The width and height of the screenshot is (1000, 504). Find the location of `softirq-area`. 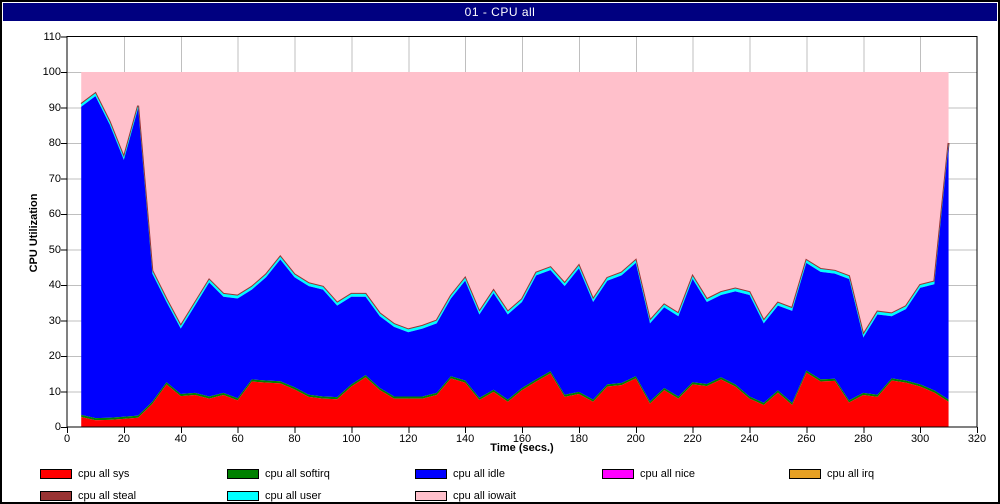

softirq-area is located at coordinates (515, 395).